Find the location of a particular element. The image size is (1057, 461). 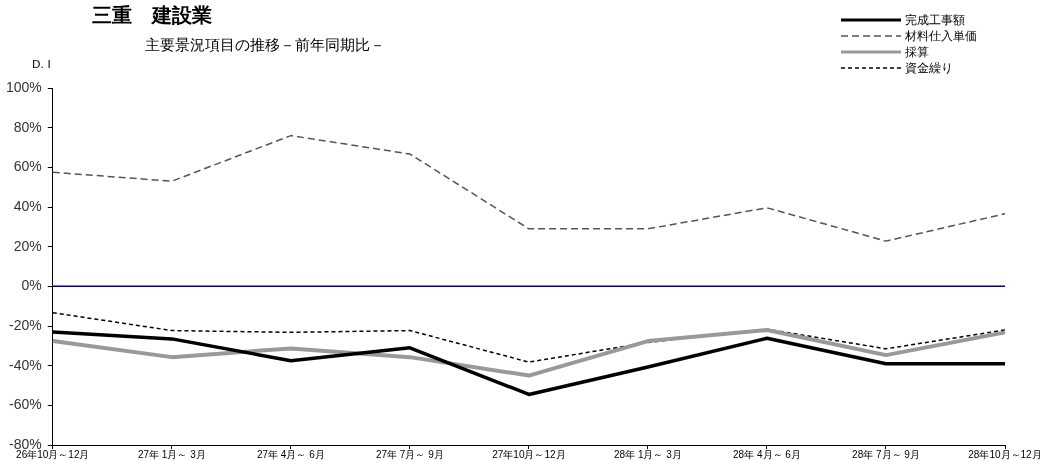

chart-subtitle: 主要景況項目の推移－前年同期比－ is located at coordinates (265, 45).